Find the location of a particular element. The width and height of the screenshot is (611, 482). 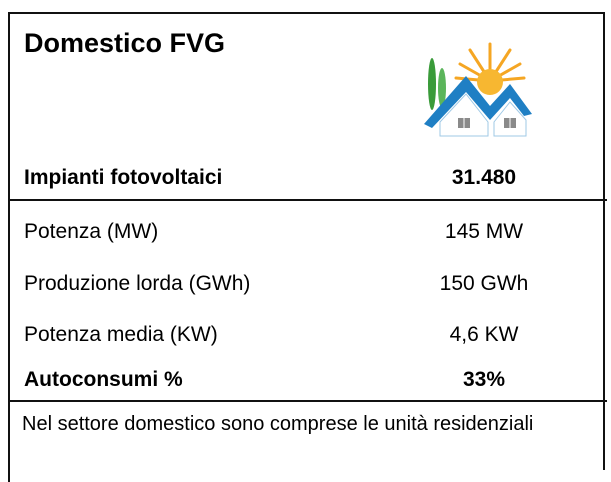

header-row: Impianti fotovoltaici 31.480 is located at coordinates (309, 178).